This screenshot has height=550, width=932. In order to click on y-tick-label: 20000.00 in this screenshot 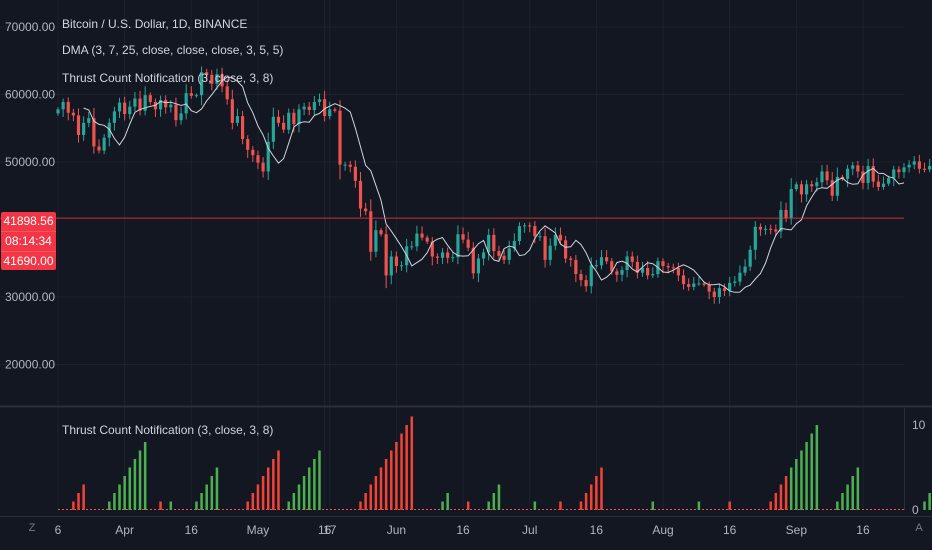, I will do `click(30, 365)`.